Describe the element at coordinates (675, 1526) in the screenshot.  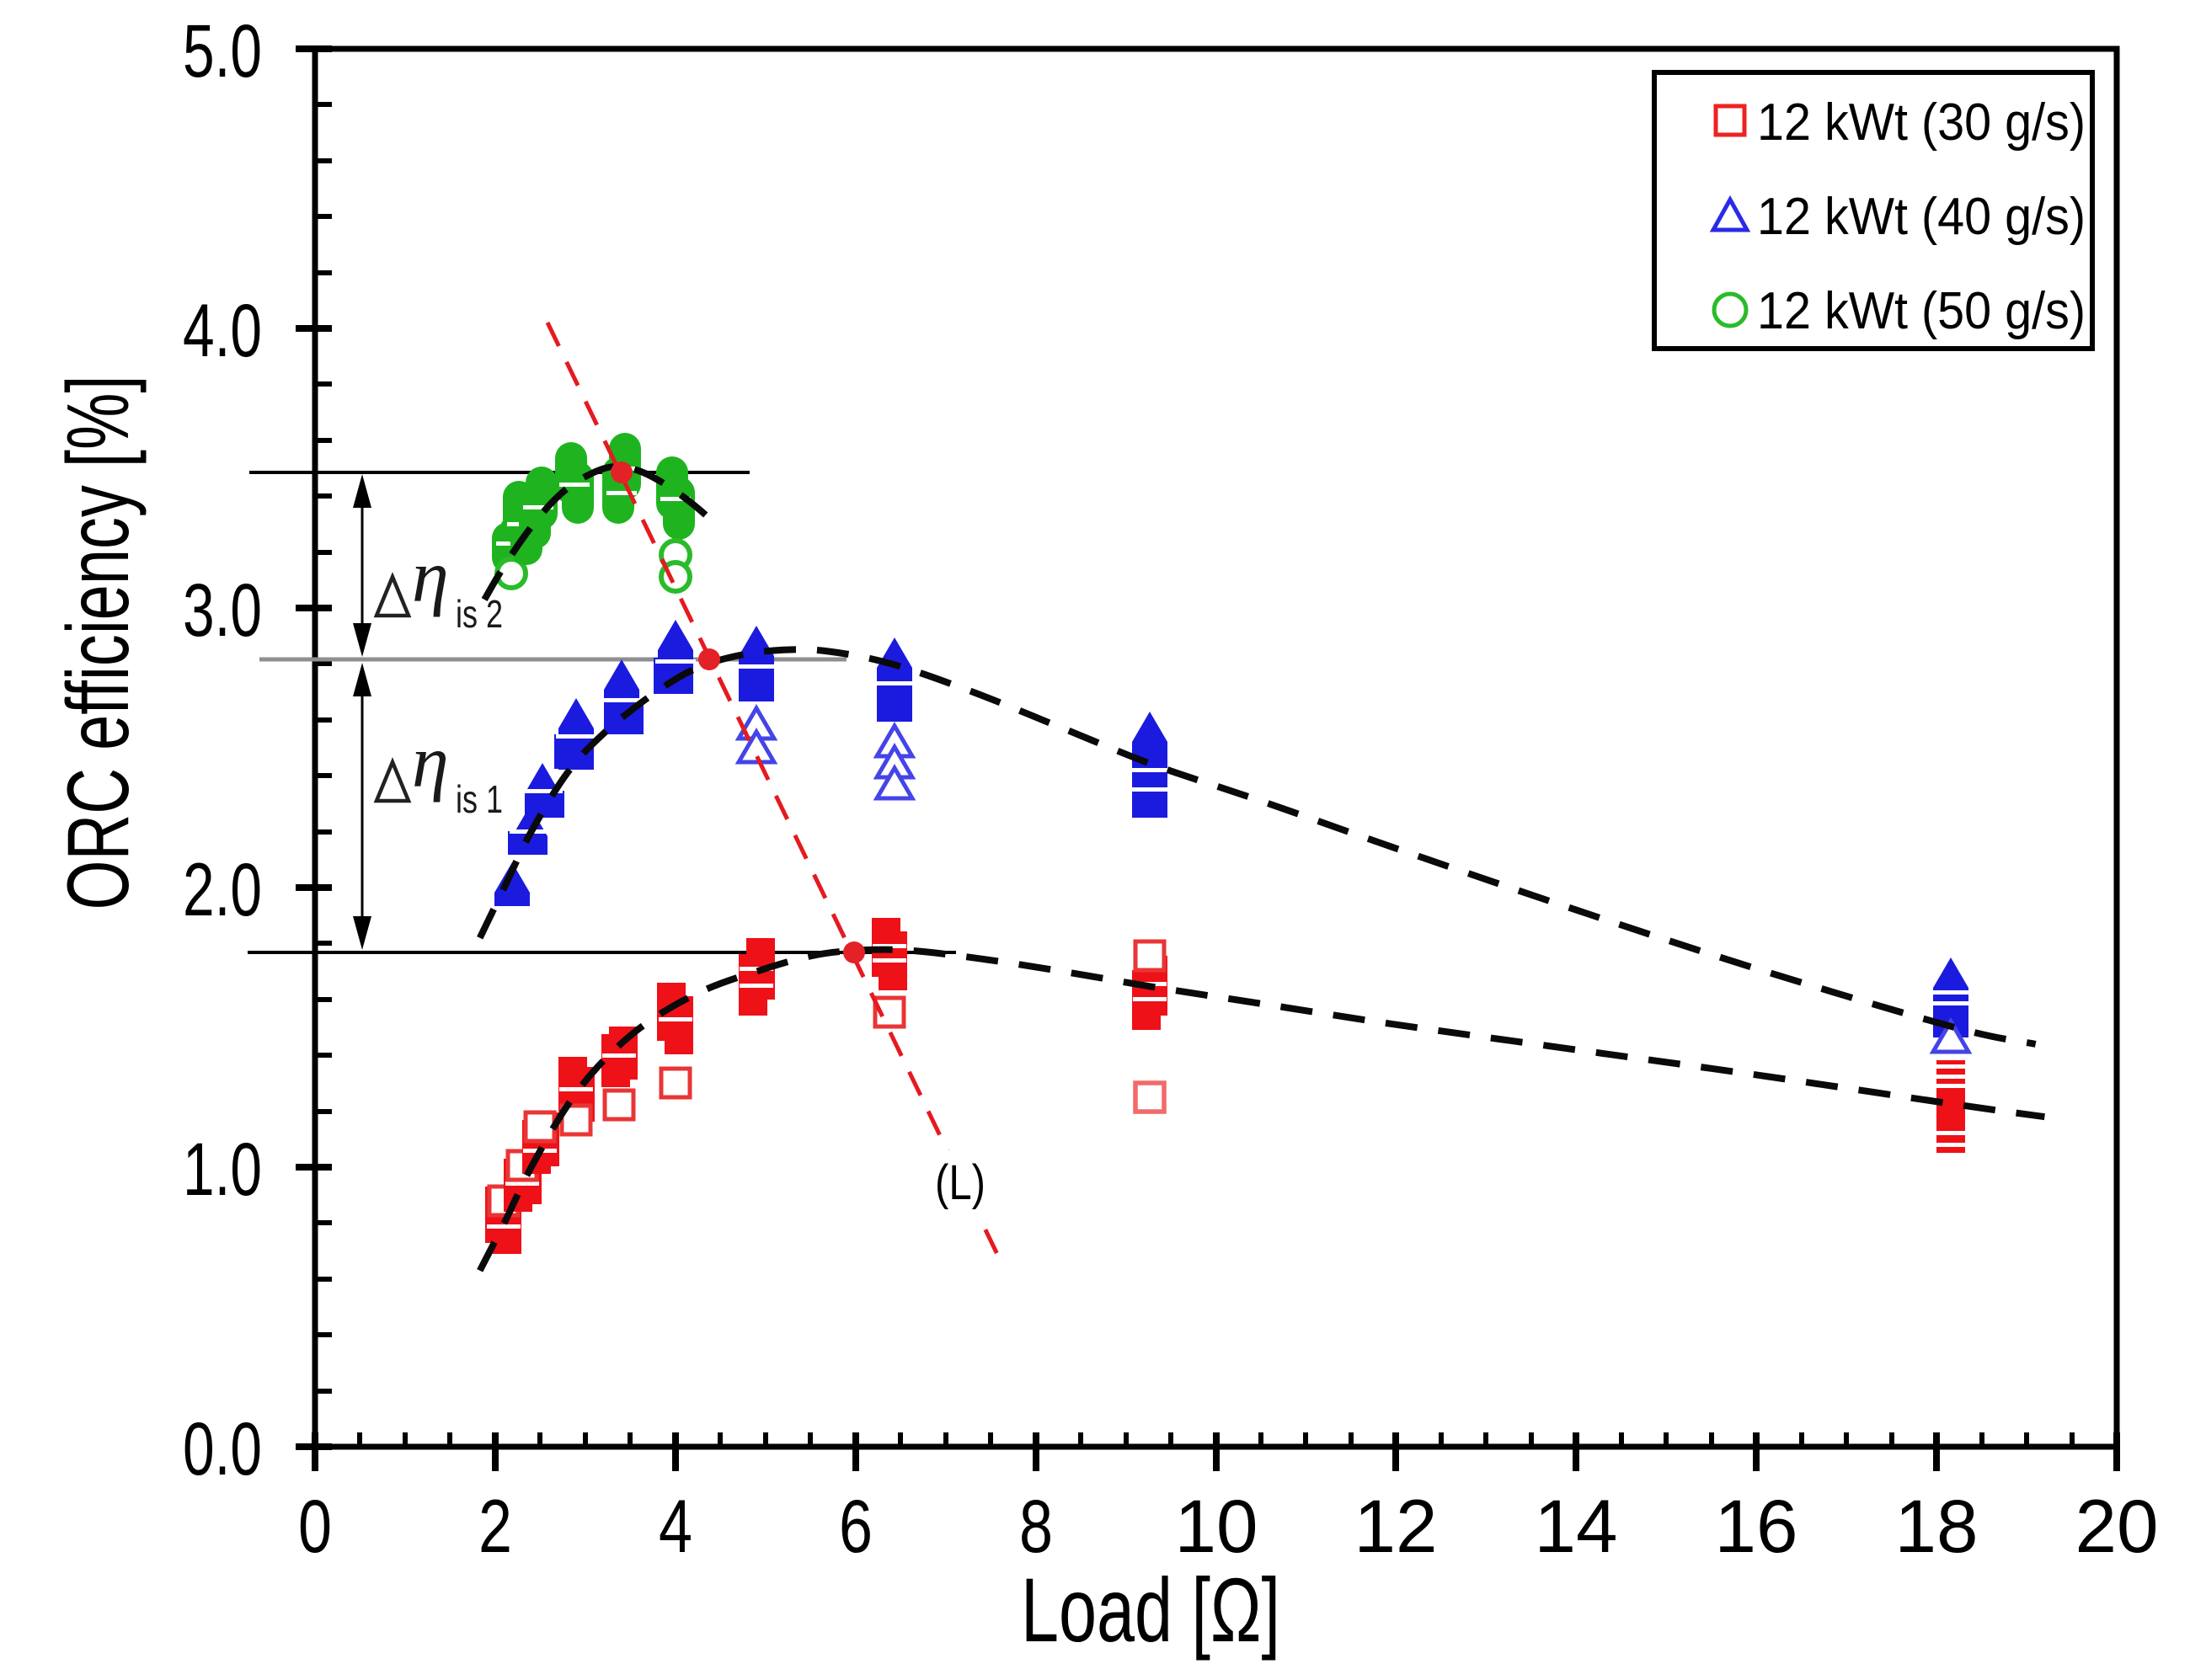
I see `svg-text: 4` at that location.